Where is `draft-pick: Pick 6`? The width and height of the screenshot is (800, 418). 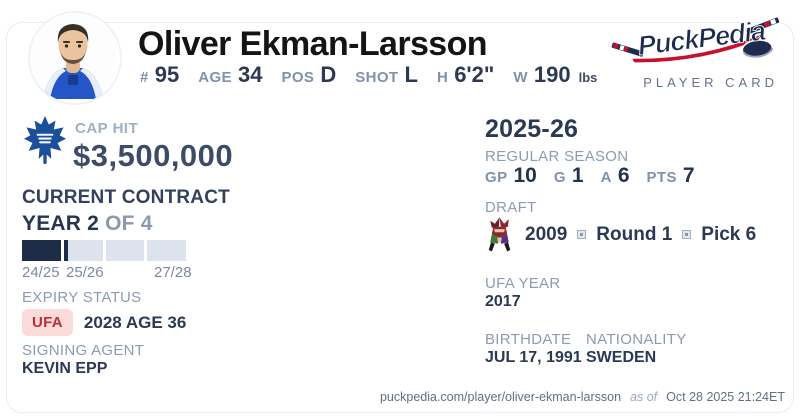 draft-pick: Pick 6 is located at coordinates (729, 234).